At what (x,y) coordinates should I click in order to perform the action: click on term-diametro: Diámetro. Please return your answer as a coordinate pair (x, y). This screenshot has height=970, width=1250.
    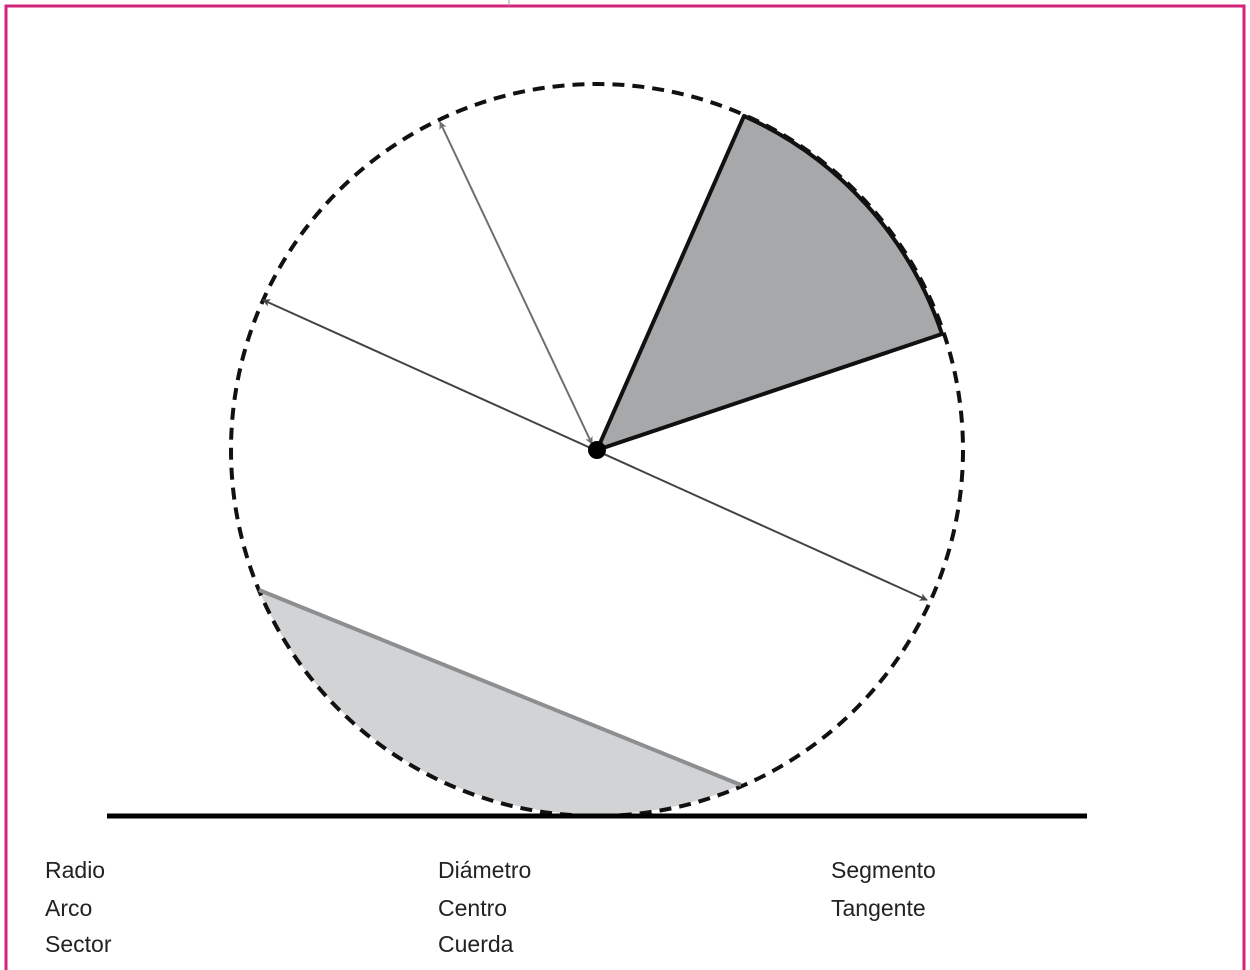
    Looking at the image, I should click on (485, 870).